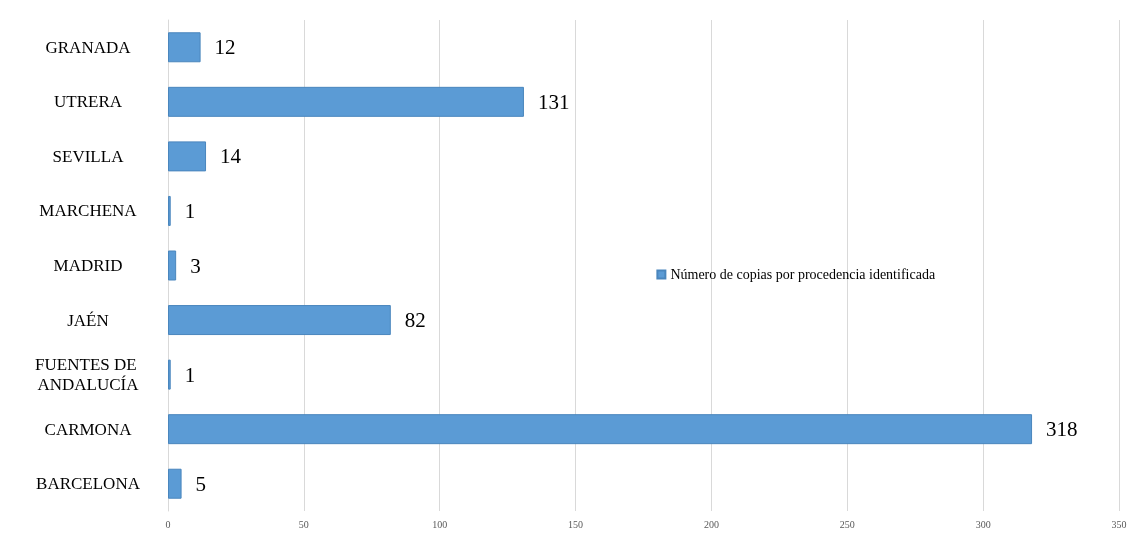 The width and height of the screenshot is (1139, 549). What do you see at coordinates (88, 102) in the screenshot?
I see `y-tick-label: UTRERA` at bounding box center [88, 102].